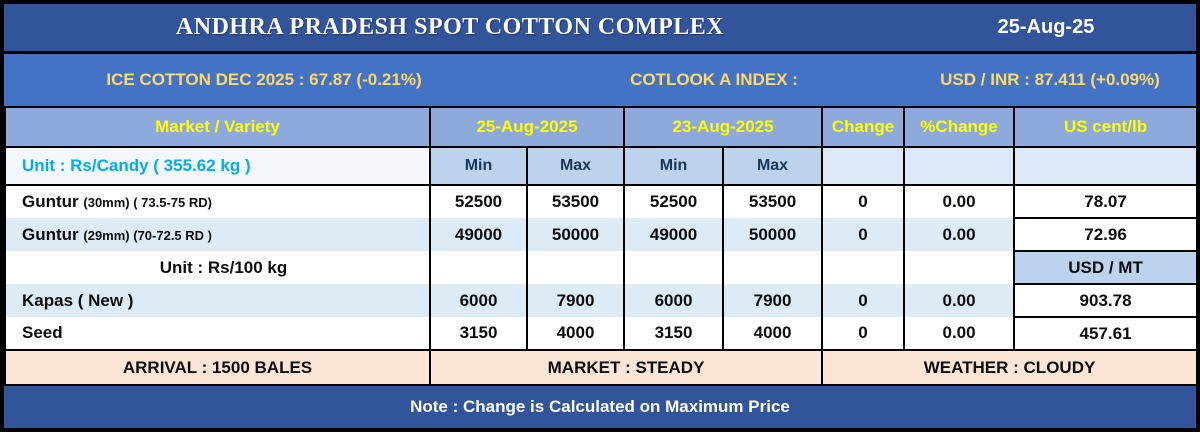  What do you see at coordinates (264, 79) in the screenshot?
I see `ice-cotton-quote: ICE COTTON DEC 2025 : 67.87 (-0.21%)` at bounding box center [264, 79].